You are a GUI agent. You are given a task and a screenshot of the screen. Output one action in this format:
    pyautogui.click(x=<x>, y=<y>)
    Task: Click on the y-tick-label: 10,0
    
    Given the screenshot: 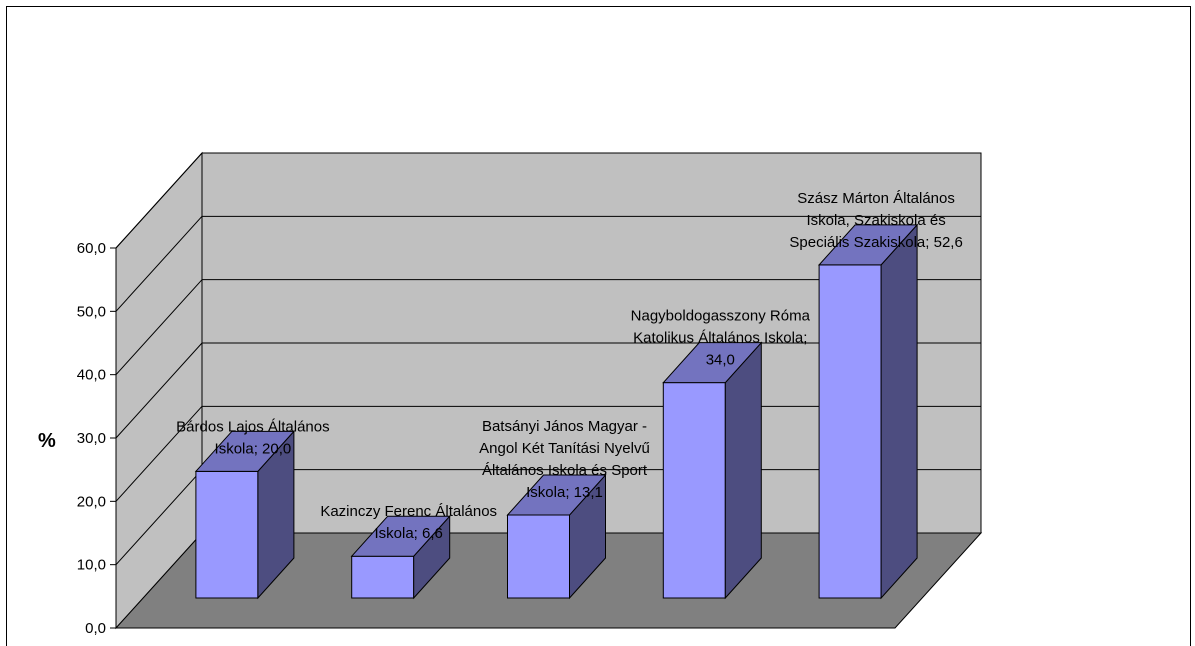 What is the action you would take?
    pyautogui.click(x=91, y=565)
    